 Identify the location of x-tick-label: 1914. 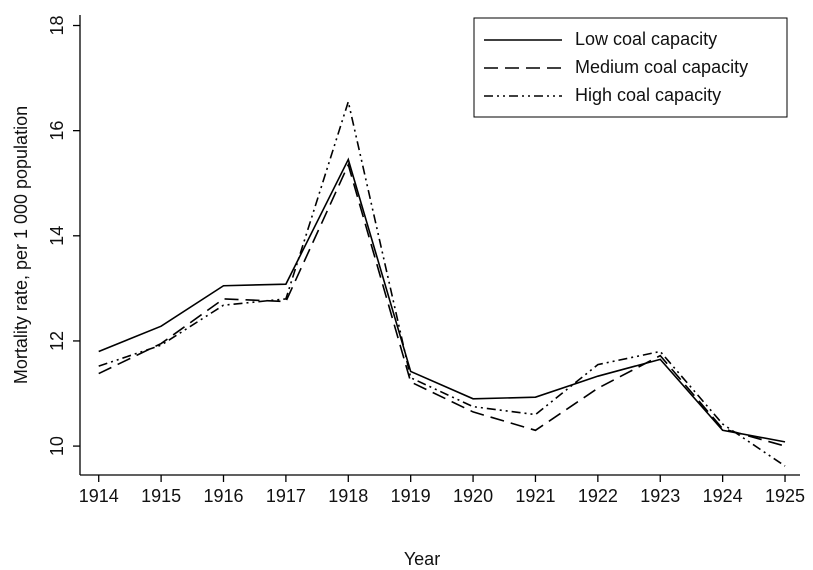
(99, 496).